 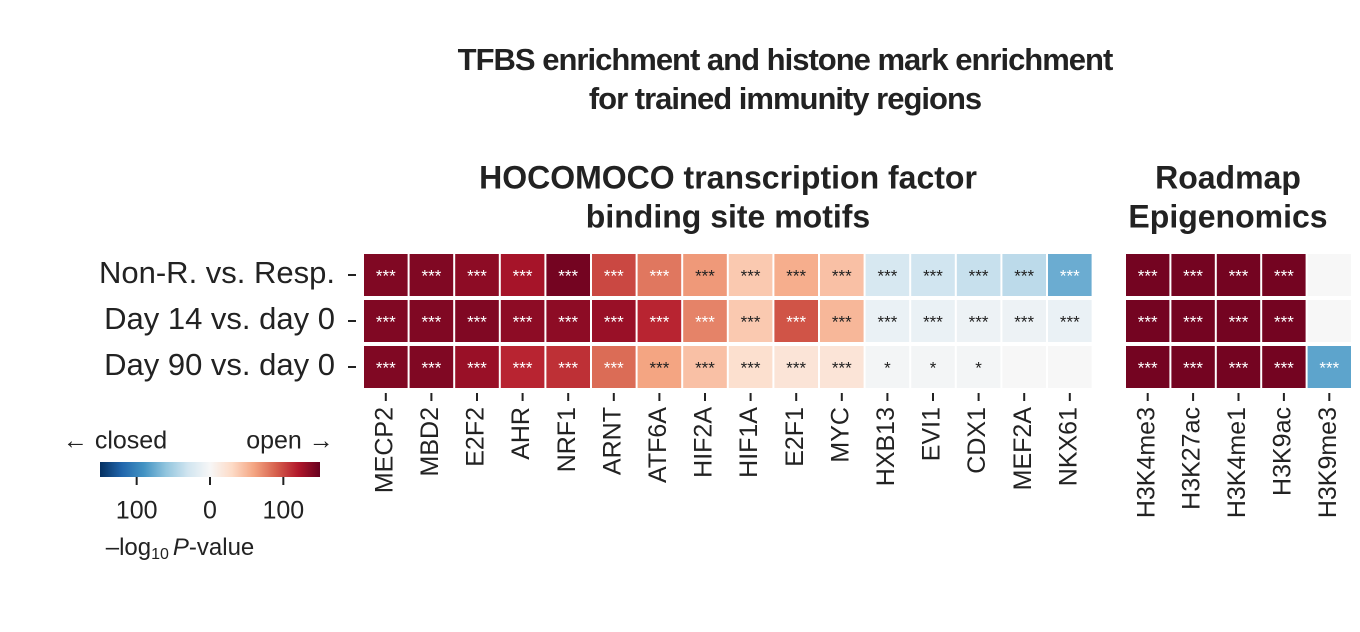 I want to click on colorbar, so click(x=210, y=469).